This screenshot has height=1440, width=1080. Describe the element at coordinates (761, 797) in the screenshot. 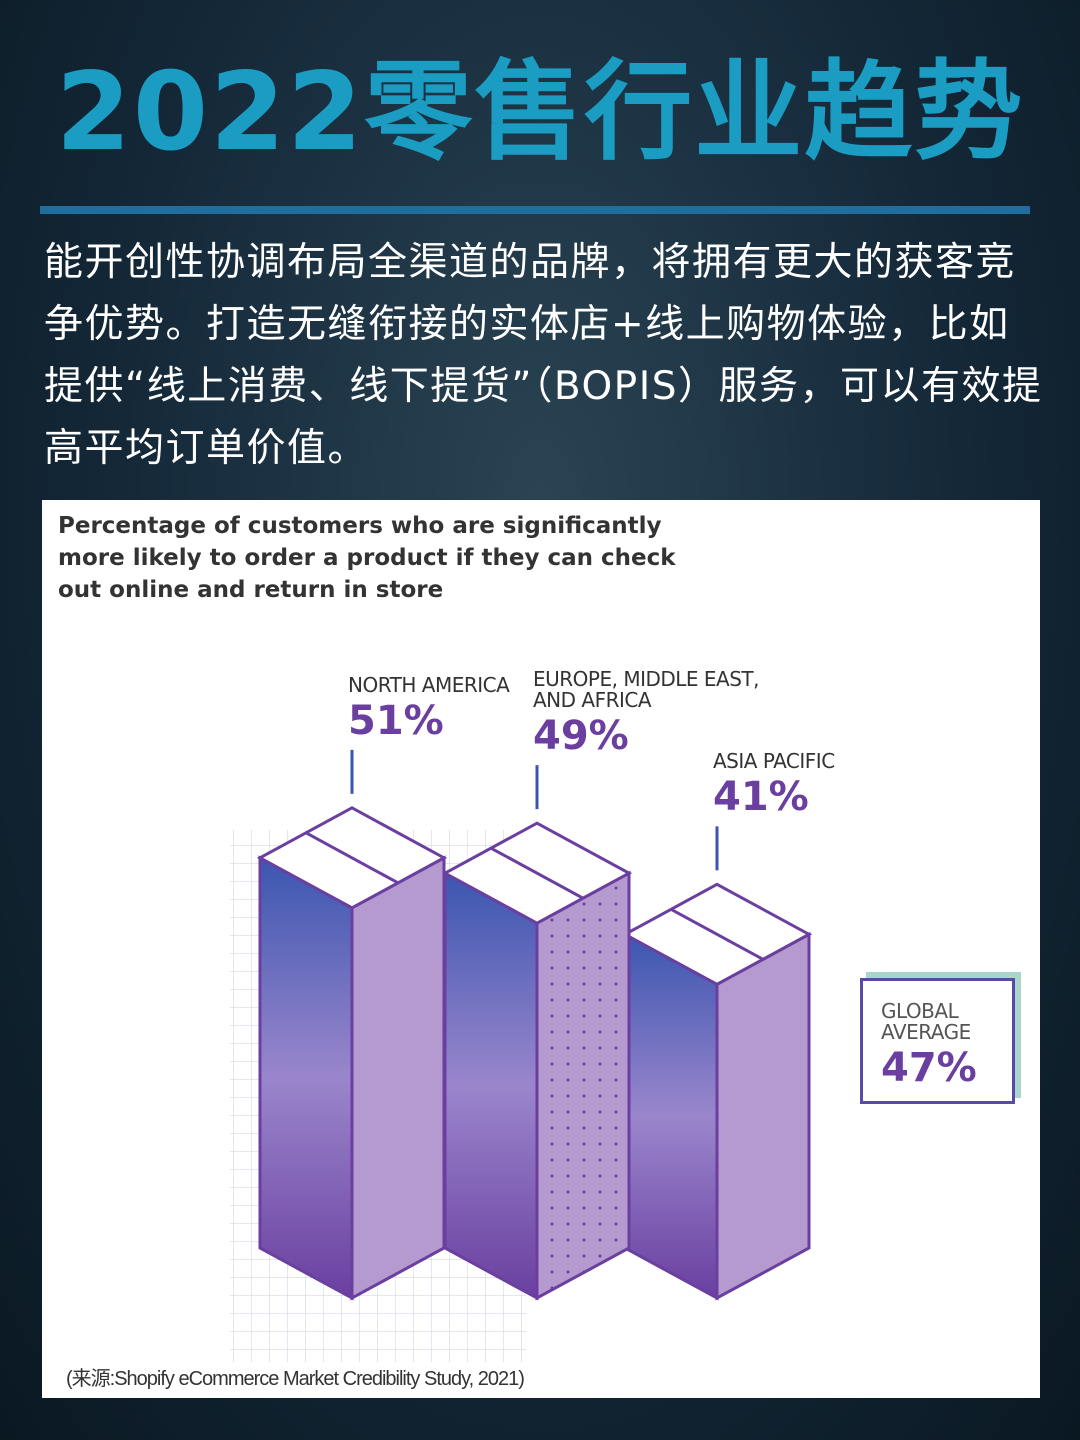

I see `value-label: 41%` at that location.